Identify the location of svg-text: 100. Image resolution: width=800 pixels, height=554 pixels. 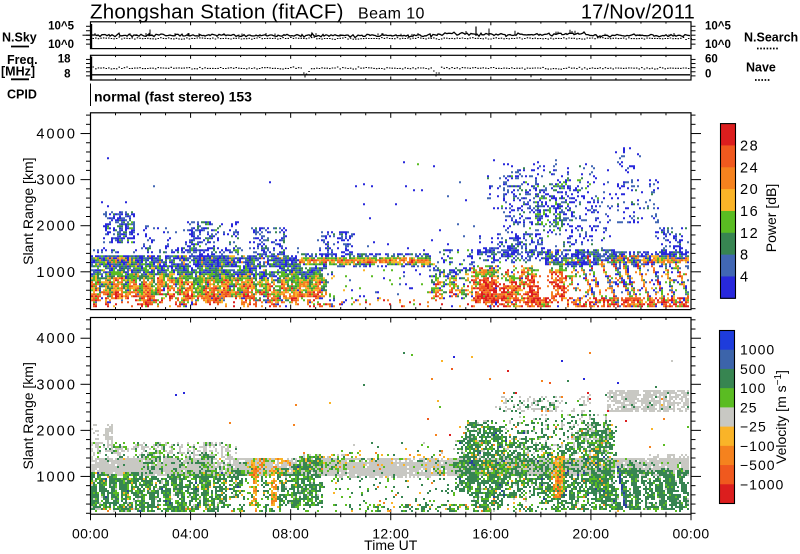
(753, 388).